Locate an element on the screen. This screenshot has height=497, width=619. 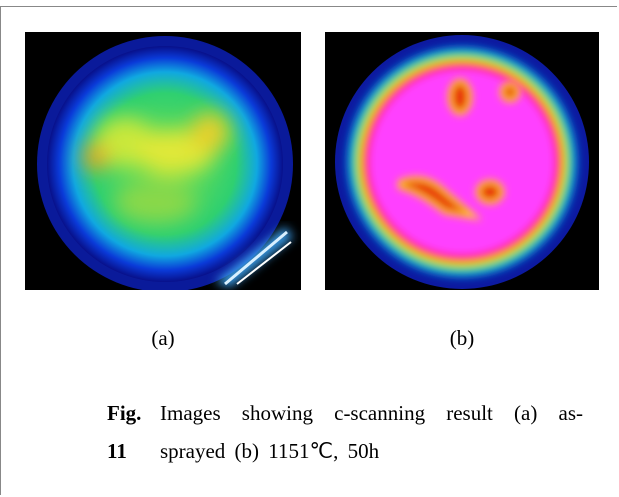
caption-label: Fig. 11 is located at coordinates (124, 432).